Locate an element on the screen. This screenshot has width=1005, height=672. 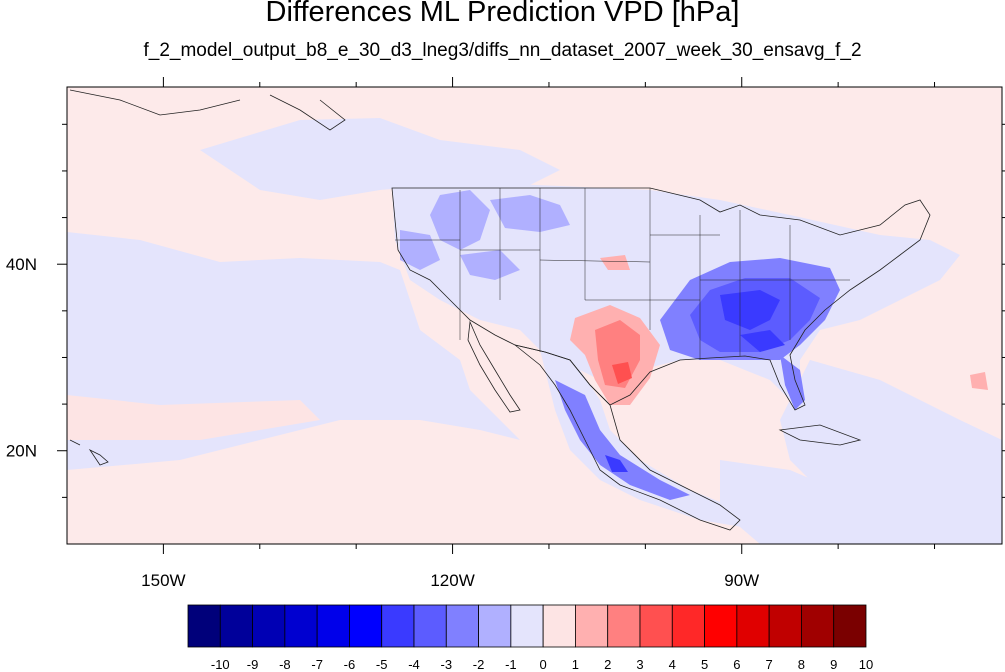
colorbar-label: 1 is located at coordinates (575, 664).